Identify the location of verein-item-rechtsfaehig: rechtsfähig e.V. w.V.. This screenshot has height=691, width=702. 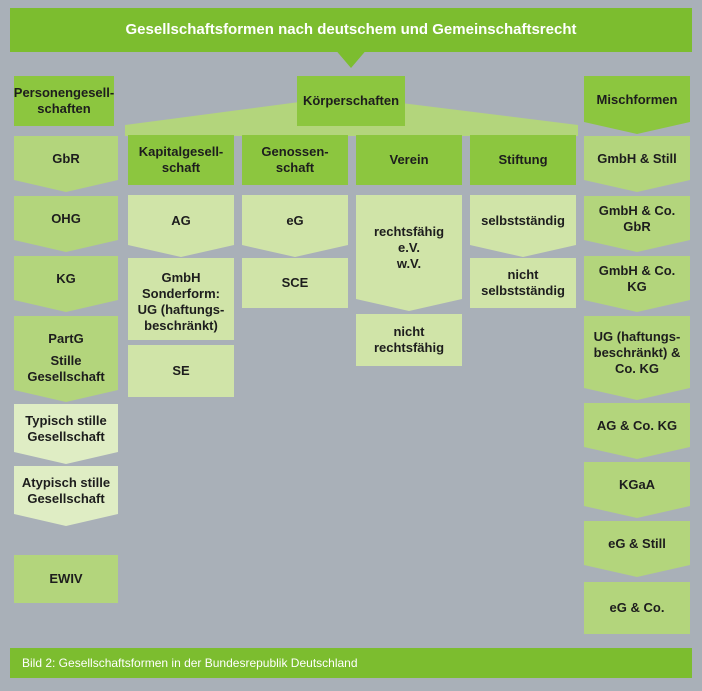
(409, 253).